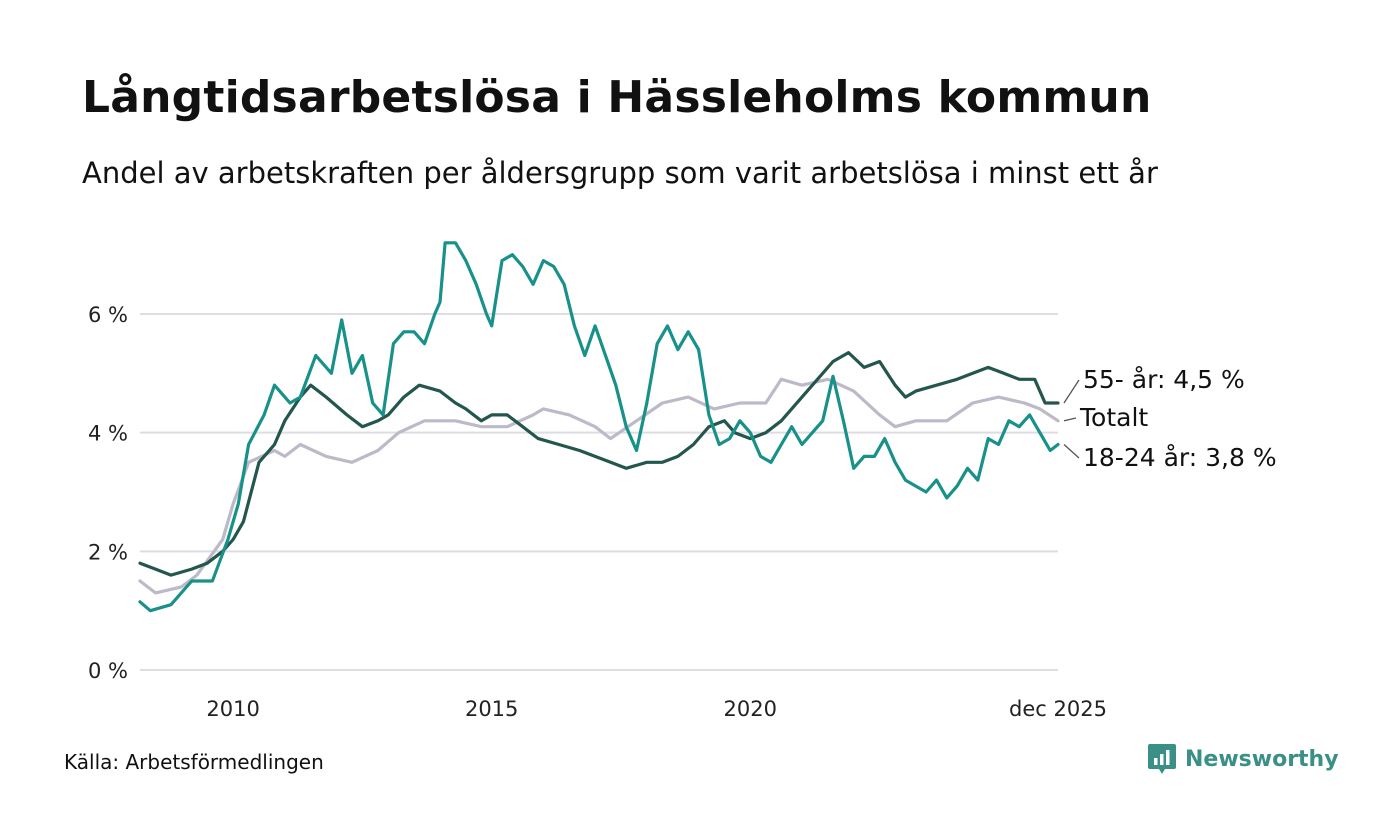 Image resolution: width=1400 pixels, height=840 pixels. What do you see at coordinates (617, 97) in the screenshot?
I see `chart-title: Långtidsarbetslösa i Hässleholms kommun` at bounding box center [617, 97].